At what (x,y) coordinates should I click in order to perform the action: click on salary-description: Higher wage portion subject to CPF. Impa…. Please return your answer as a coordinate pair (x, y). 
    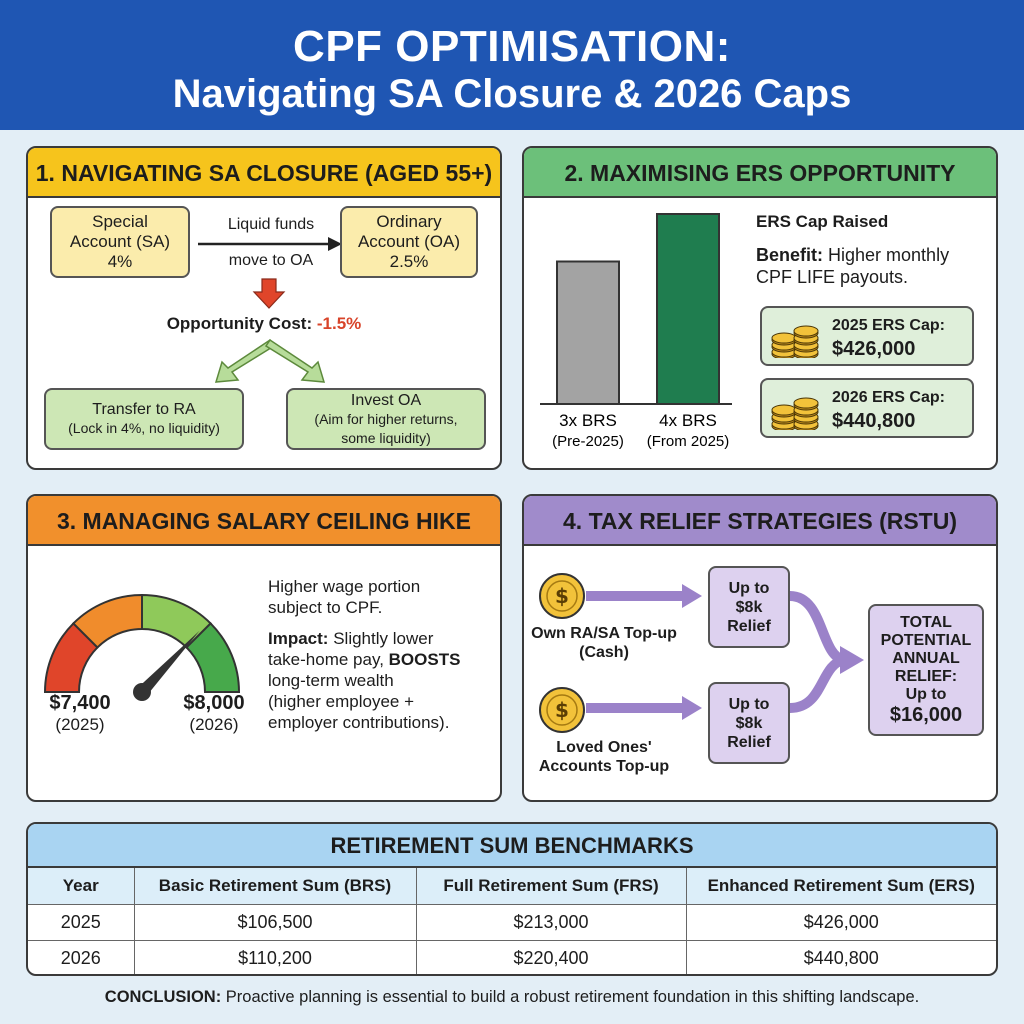
    Looking at the image, I should click on (383, 654).